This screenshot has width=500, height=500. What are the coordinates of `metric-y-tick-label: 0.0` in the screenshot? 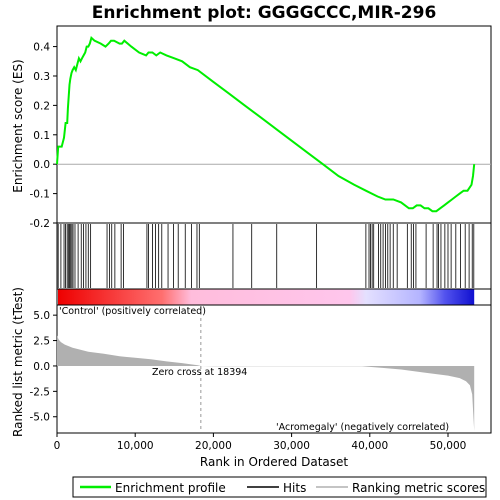 It's located at (41, 367).